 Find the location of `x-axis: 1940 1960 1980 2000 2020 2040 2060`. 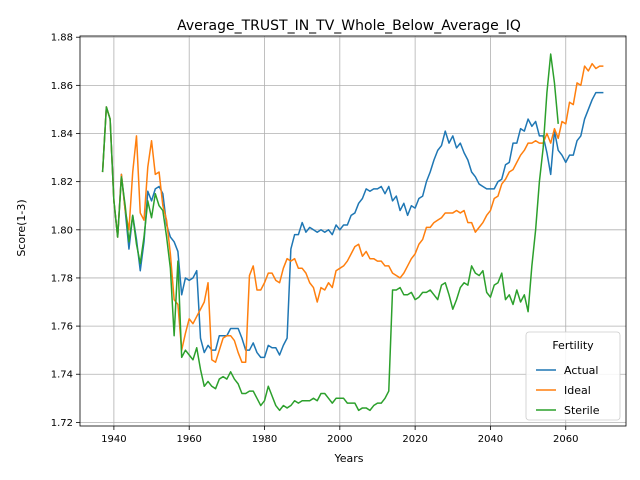

x-axis: 1940 1960 1980 2000 2020 2040 2060 is located at coordinates (339, 435).